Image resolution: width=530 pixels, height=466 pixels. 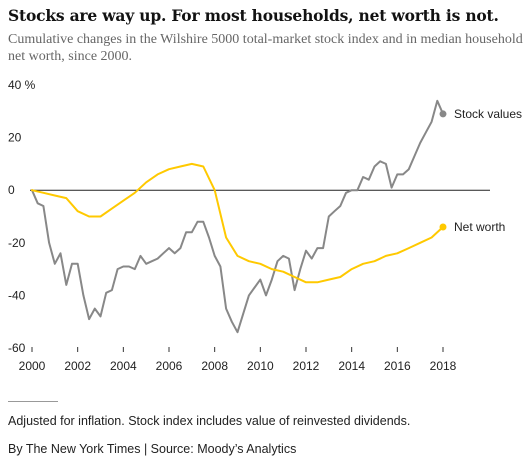 What do you see at coordinates (22, 216) in the screenshot?
I see `y-axis: -60 -40 -20 0 20 40 %` at bounding box center [22, 216].